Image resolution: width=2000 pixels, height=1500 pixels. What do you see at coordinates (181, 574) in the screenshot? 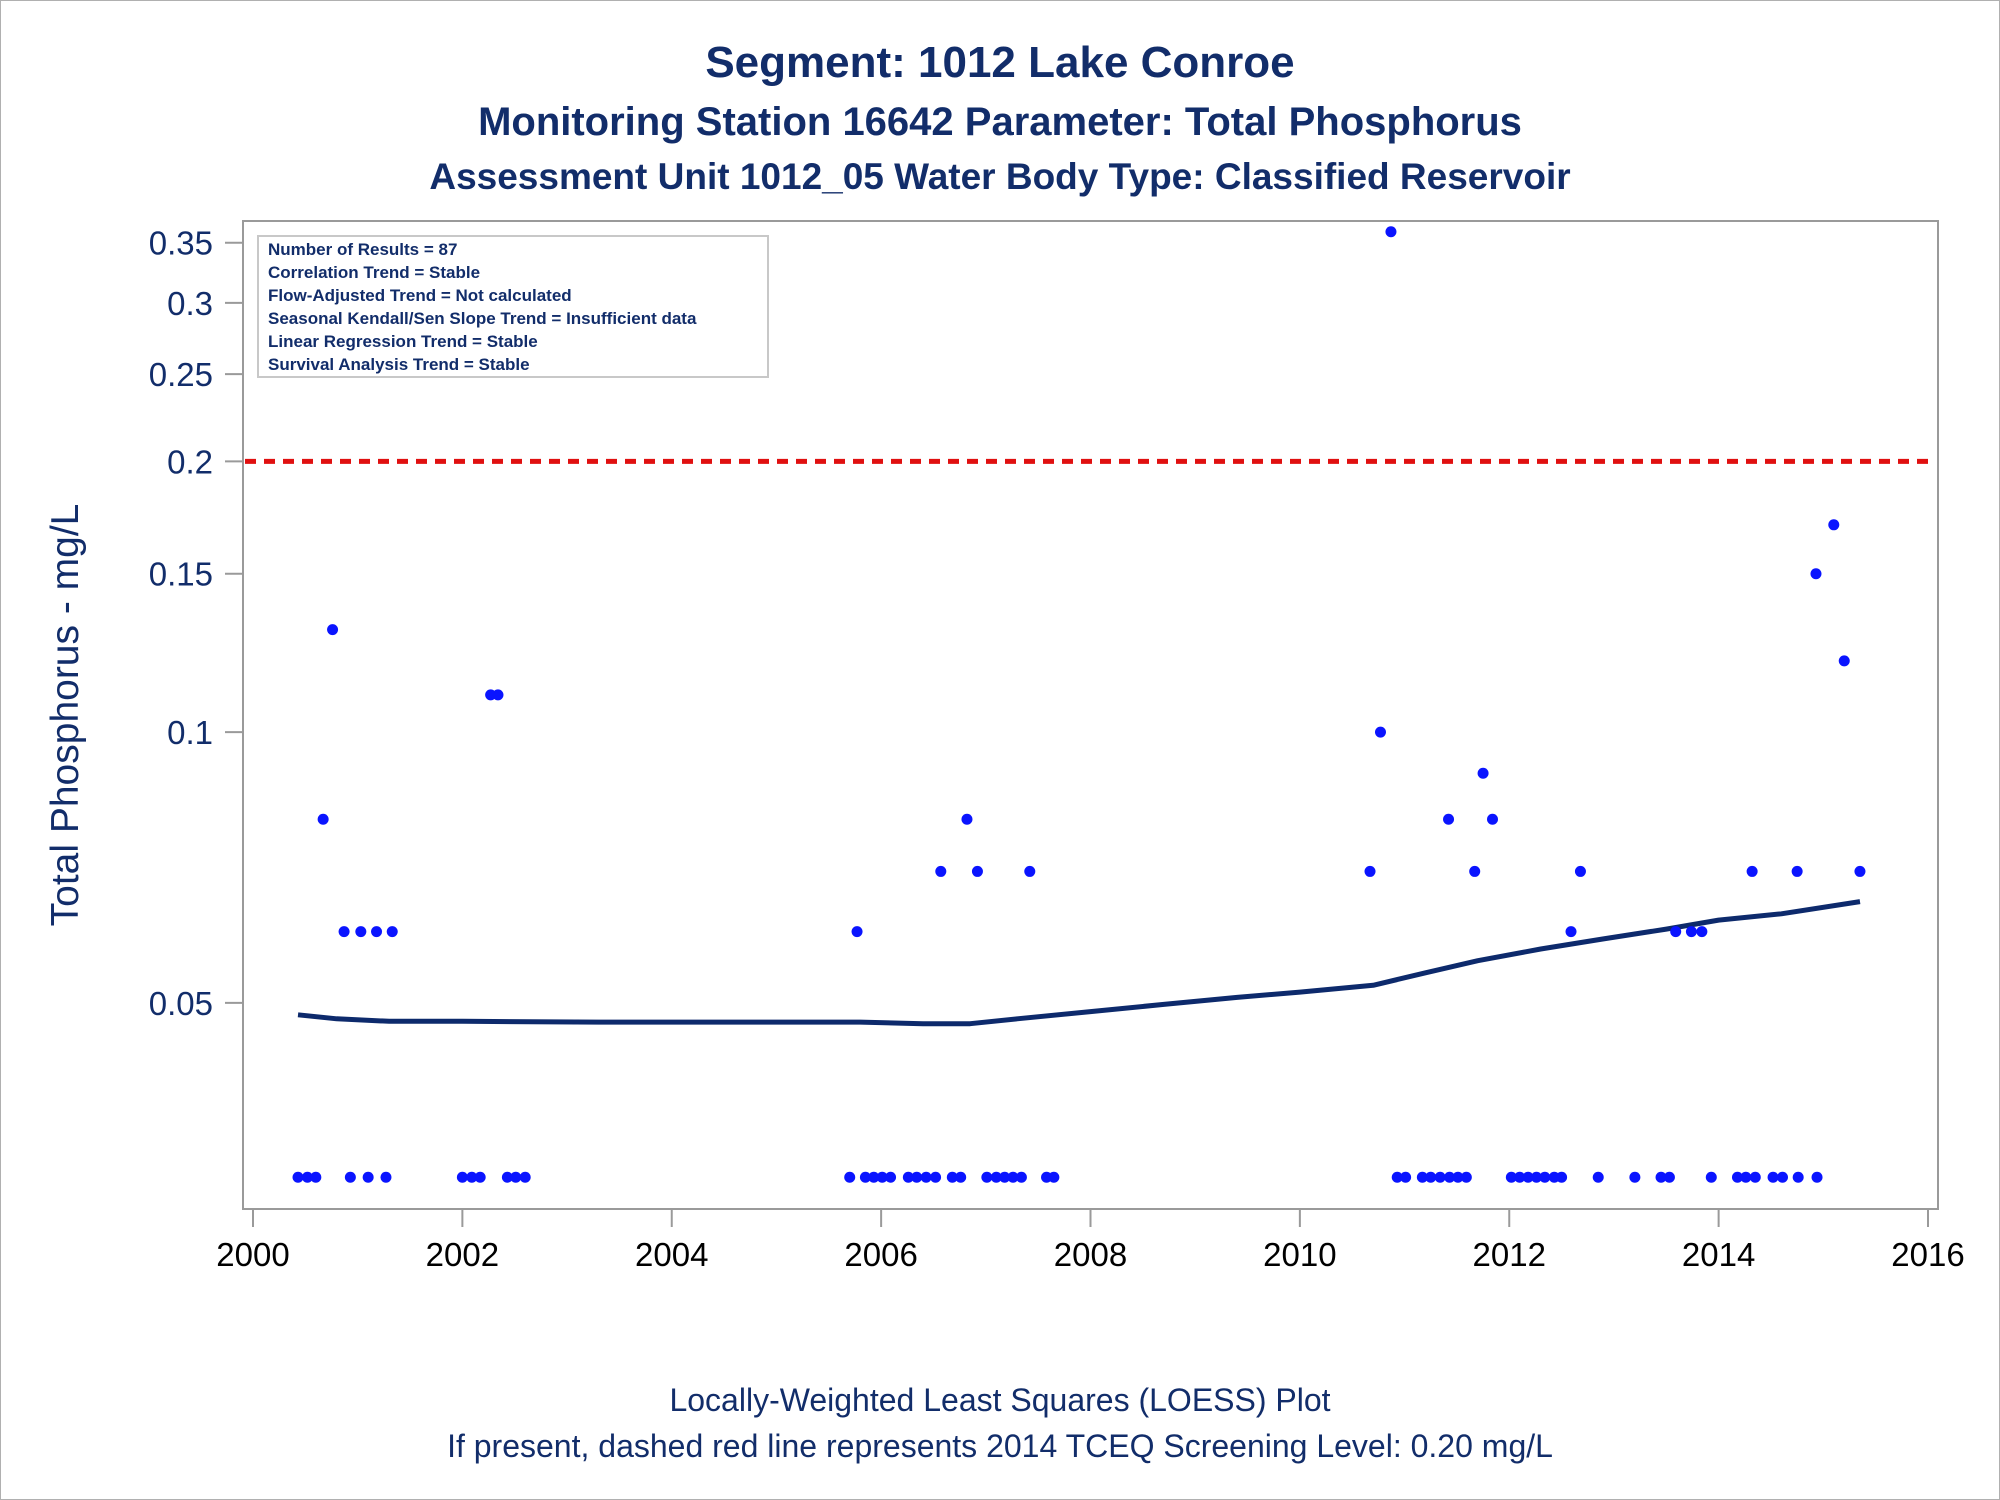
I see `y-tick-label: 0.15` at bounding box center [181, 574].